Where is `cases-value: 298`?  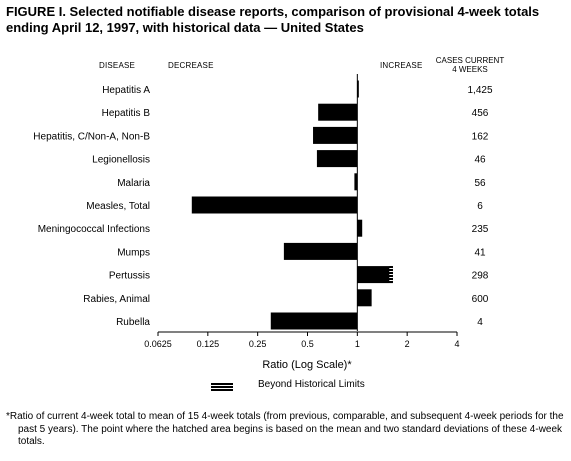 cases-value: 298 is located at coordinates (480, 276).